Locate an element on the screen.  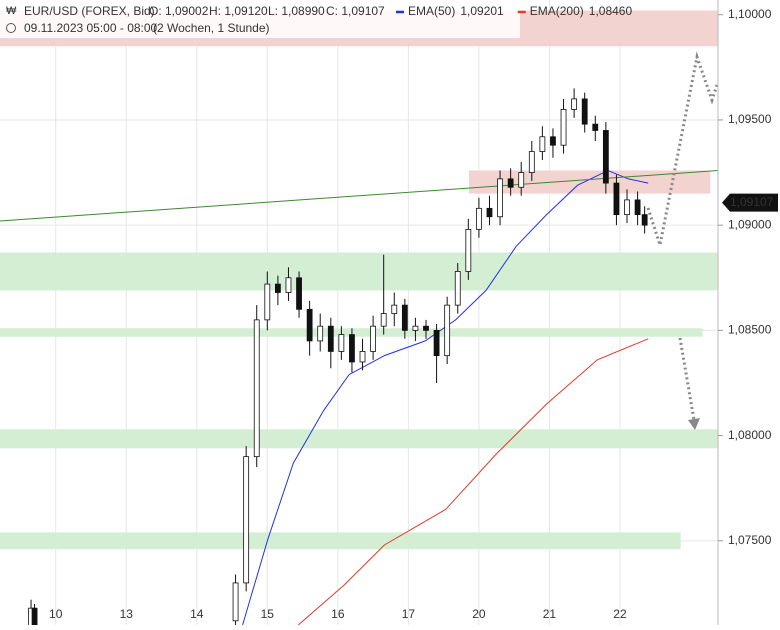
y-tick-label: 1,09500 is located at coordinates (750, 119).